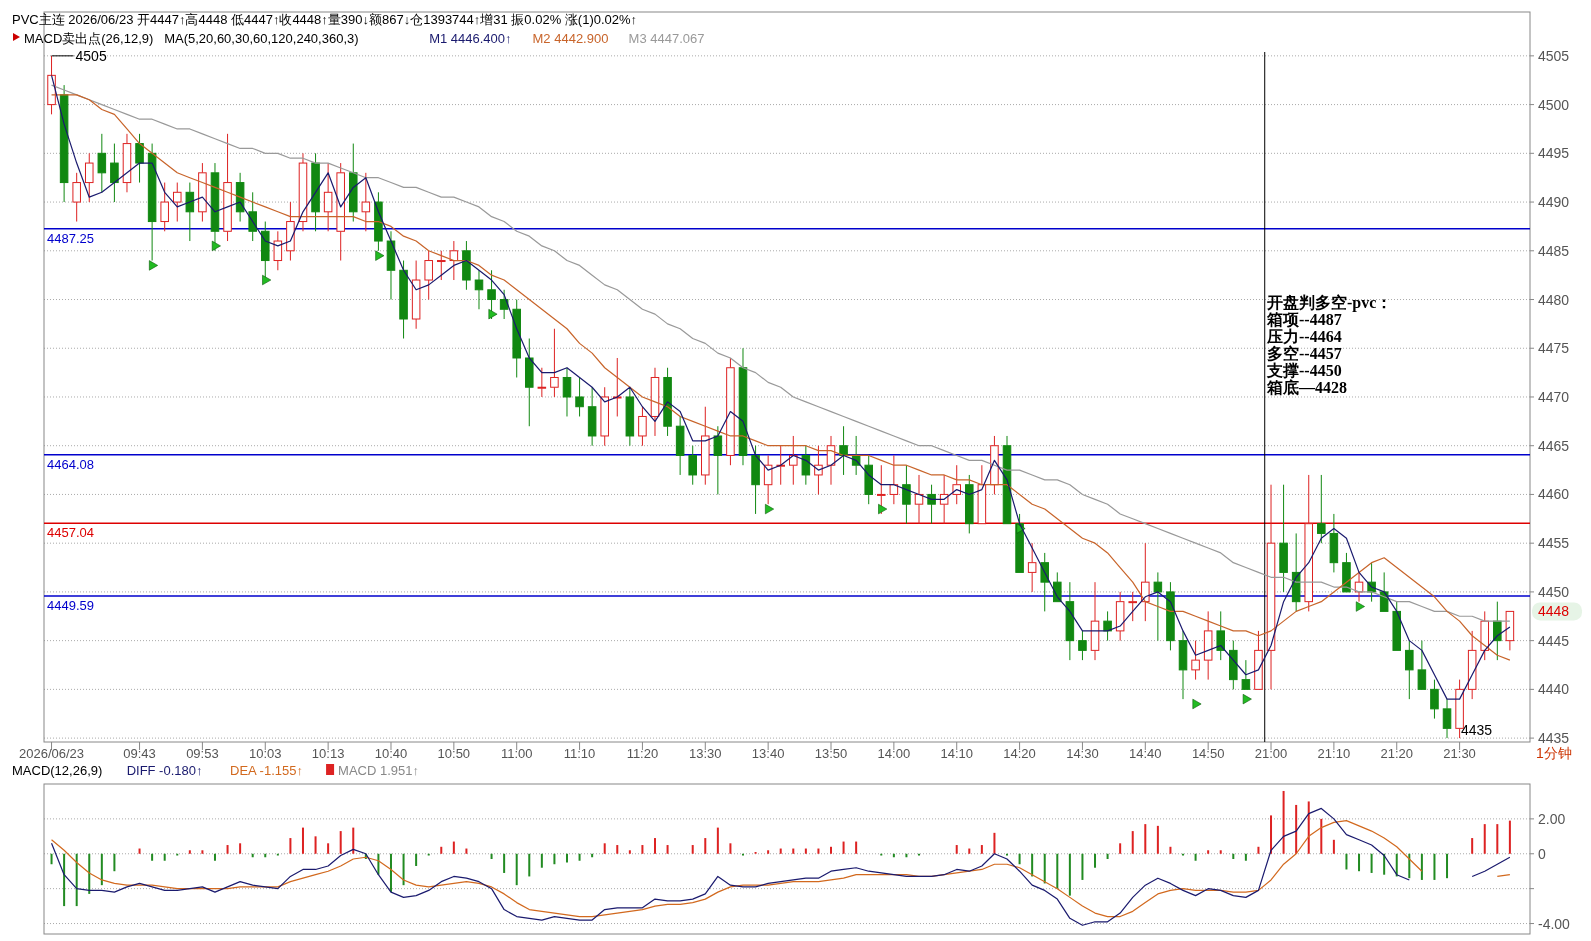 This screenshot has height=941, width=1591. Describe the element at coordinates (894, 753) in the screenshot. I see `x-tick-label: 14:00` at that location.